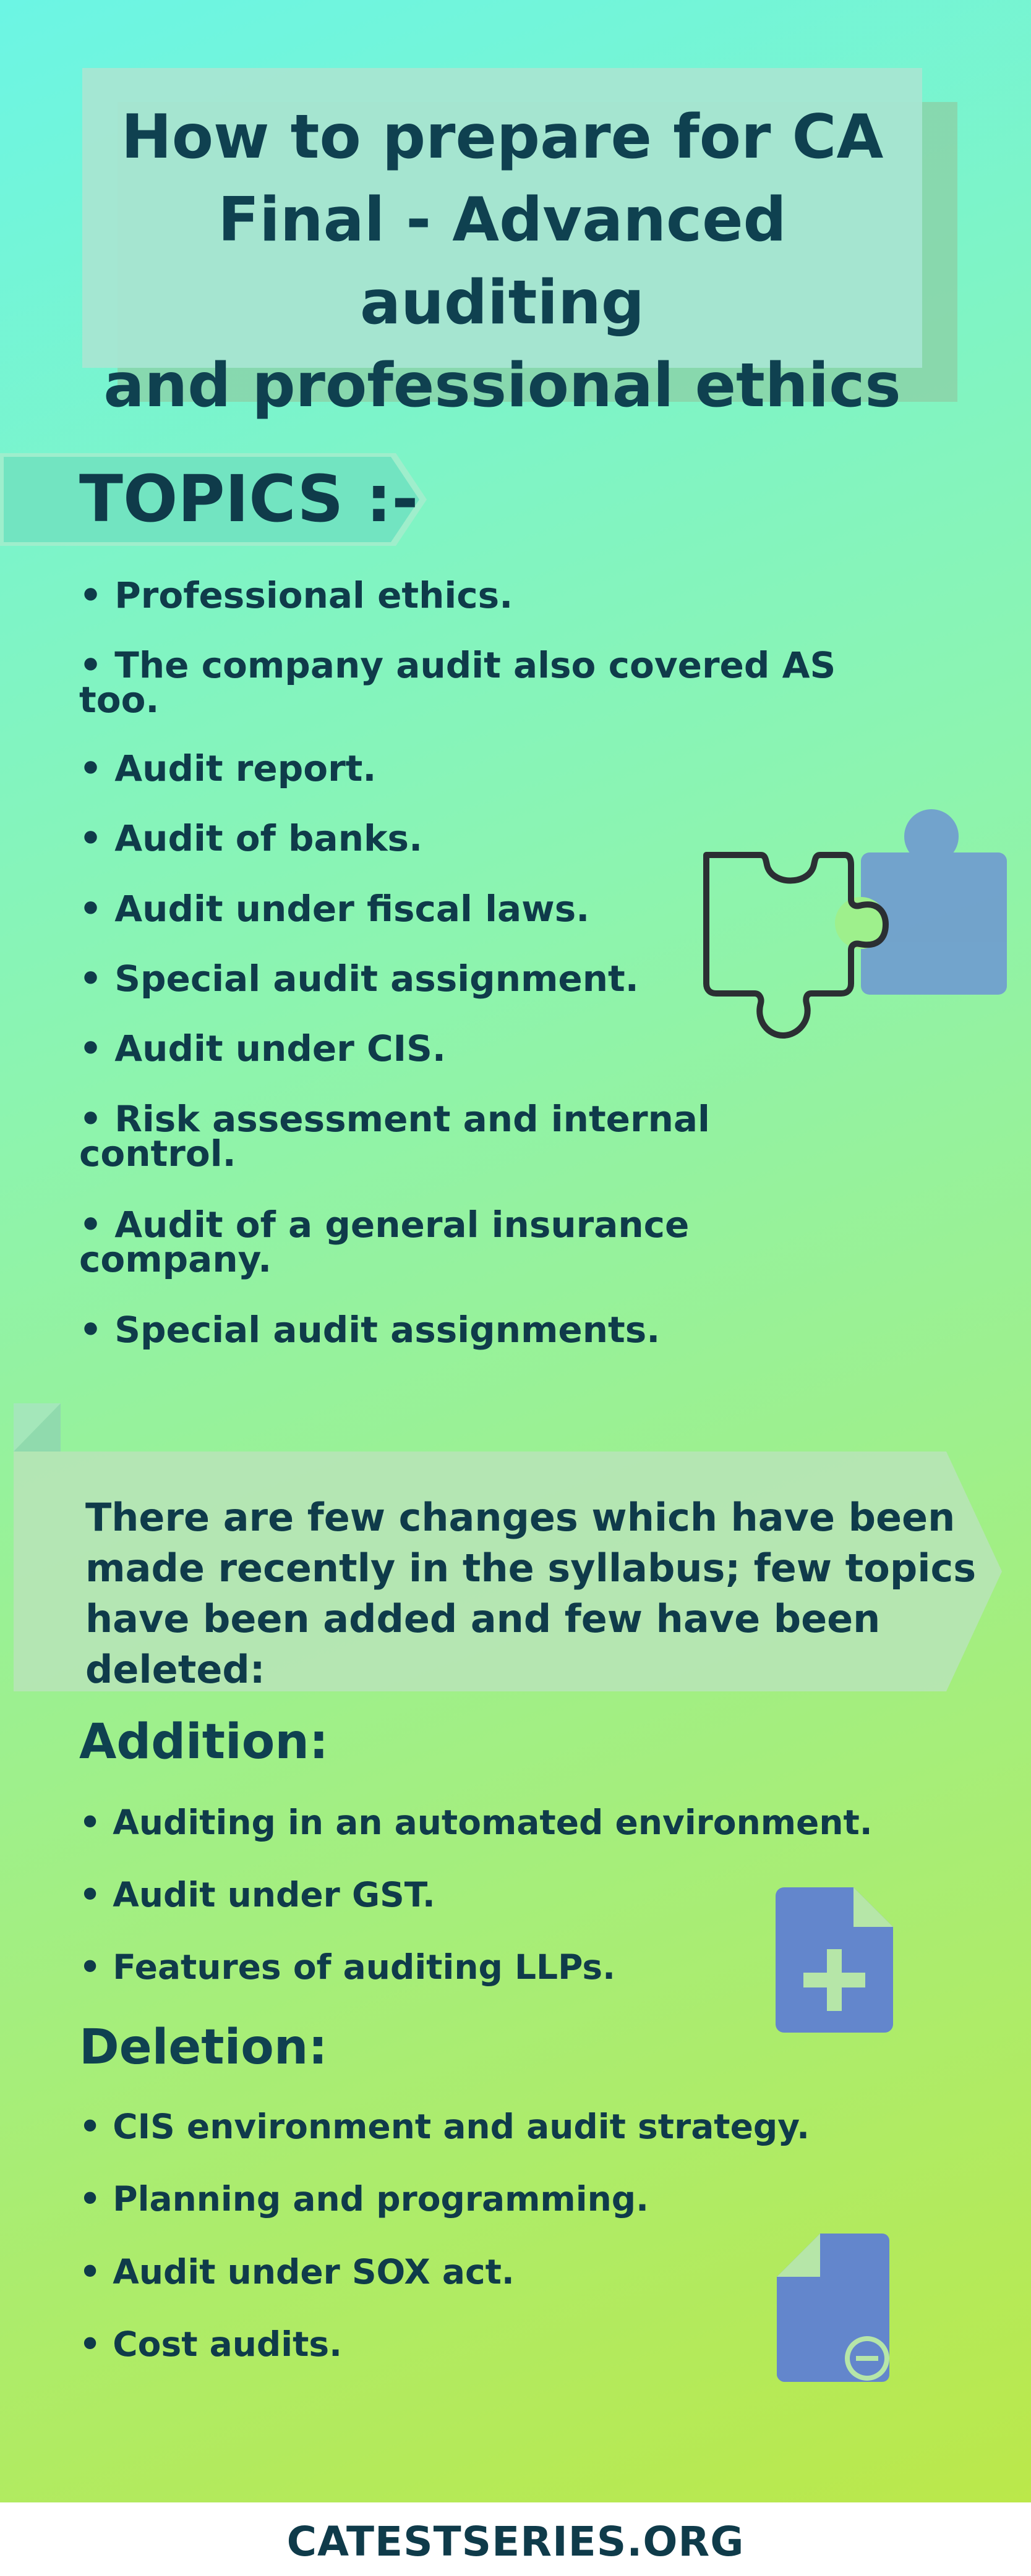 This screenshot has height=2576, width=1031. What do you see at coordinates (502, 386) in the screenshot?
I see `title-line-3: and professional ethics` at bounding box center [502, 386].